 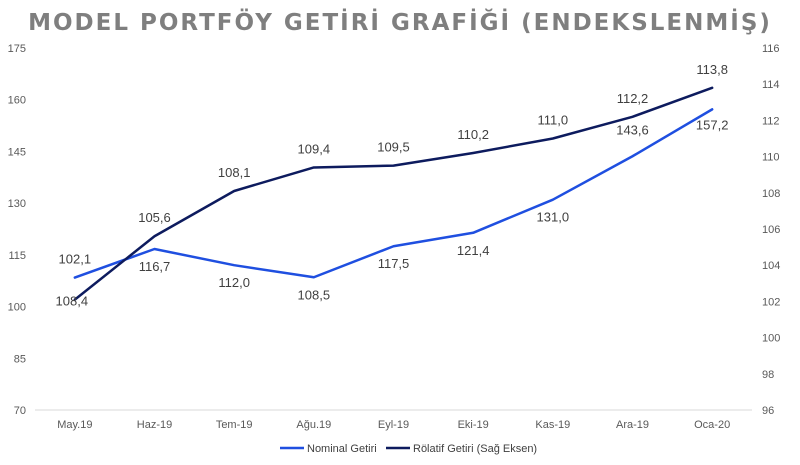 What do you see at coordinates (155, 266) in the screenshot?
I see `nominal-data-label: 116,7` at bounding box center [155, 266].